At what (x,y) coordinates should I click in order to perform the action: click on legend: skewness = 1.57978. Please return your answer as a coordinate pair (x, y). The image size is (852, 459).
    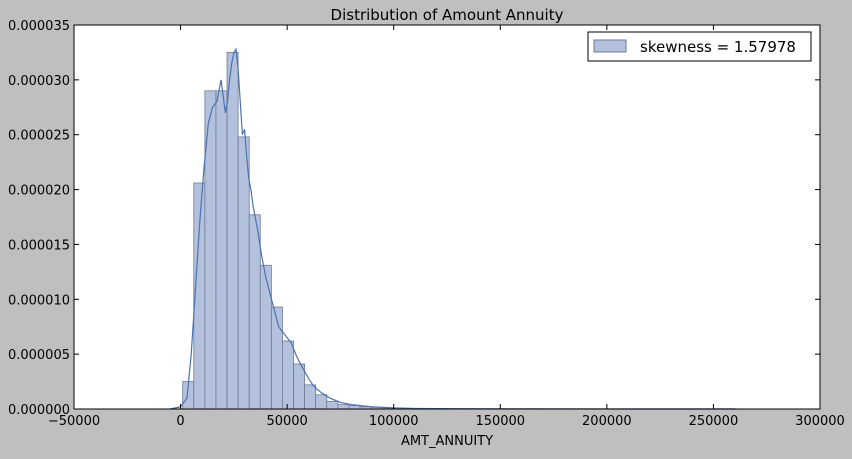
    Looking at the image, I should click on (699, 46).